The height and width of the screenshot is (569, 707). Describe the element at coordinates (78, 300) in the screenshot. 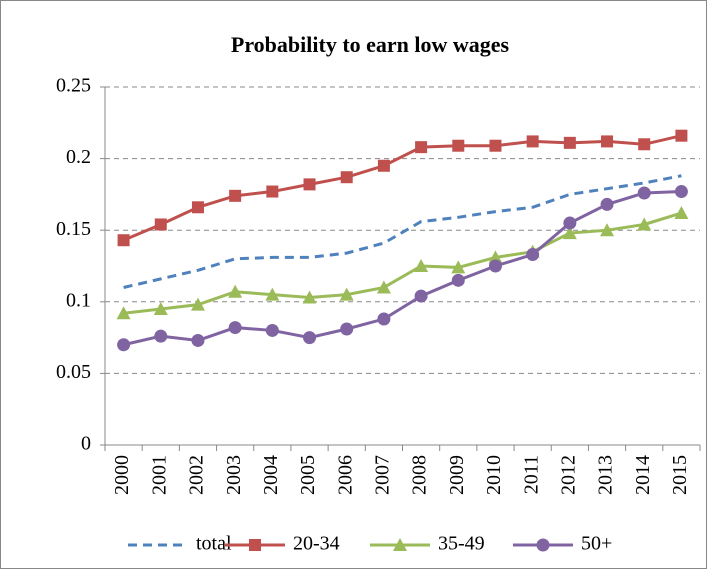

I see `y-tick-label: 0.1` at that location.